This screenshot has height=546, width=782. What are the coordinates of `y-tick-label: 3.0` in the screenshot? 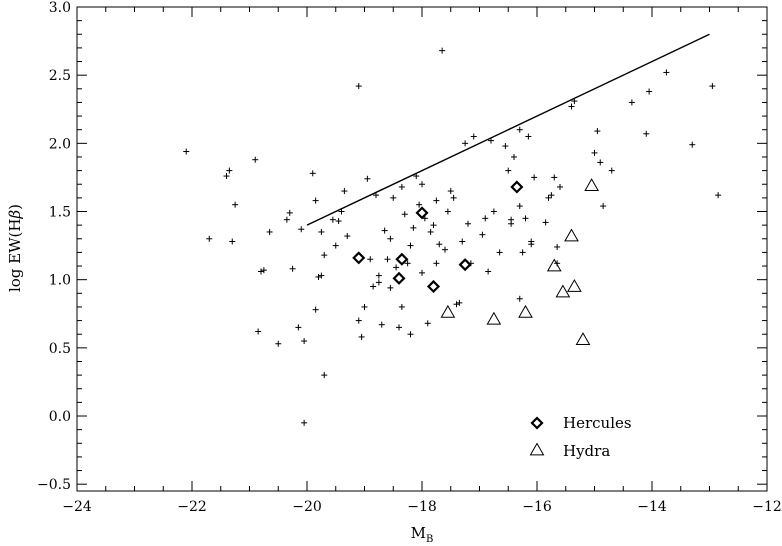 It's located at (60, 8).